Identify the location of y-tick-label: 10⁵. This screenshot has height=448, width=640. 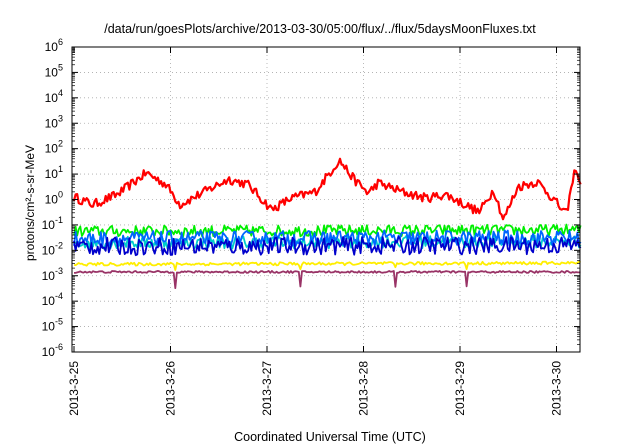
(54, 70).